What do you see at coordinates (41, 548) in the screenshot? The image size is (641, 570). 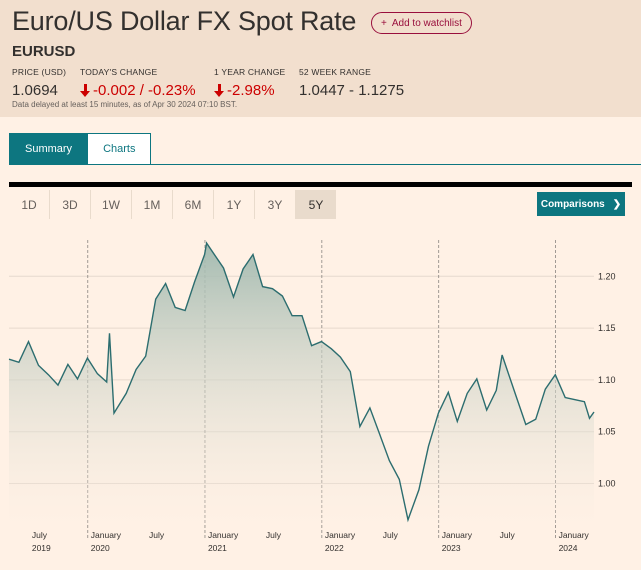 I see `x-year-label: 2019` at bounding box center [41, 548].